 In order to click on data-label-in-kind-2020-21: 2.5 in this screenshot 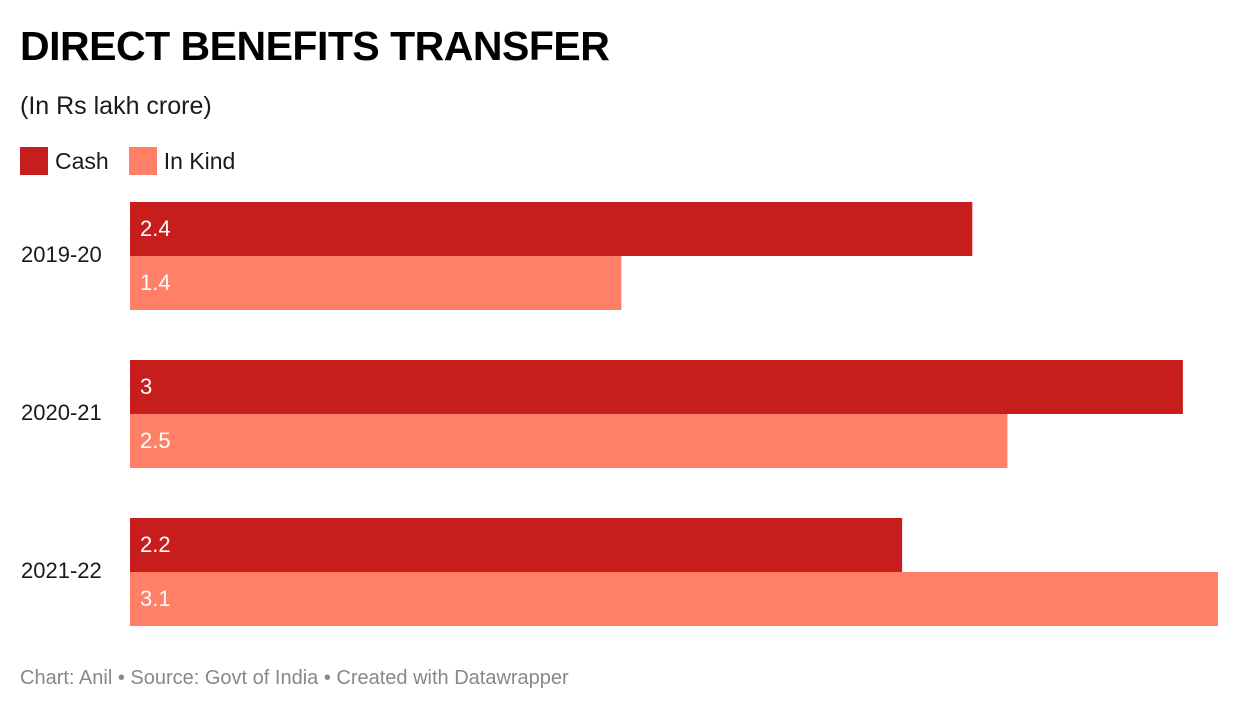, I will do `click(155, 440)`.